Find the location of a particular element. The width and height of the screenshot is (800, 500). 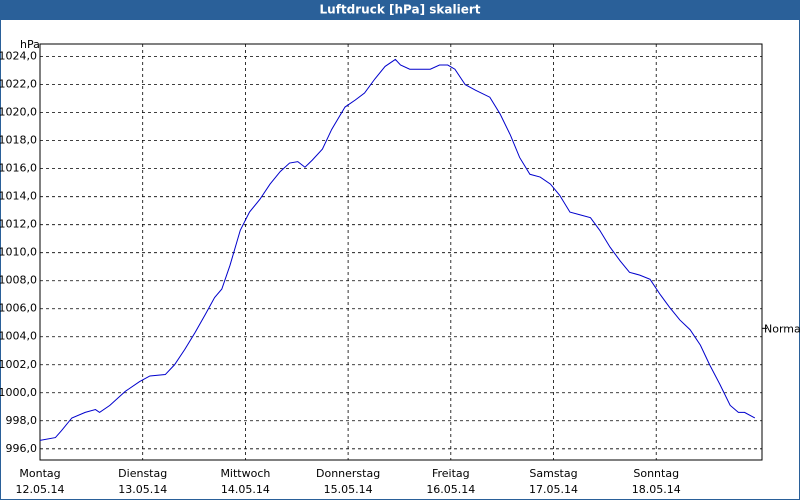

x-tick-label: Freitag is located at coordinates (451, 473).